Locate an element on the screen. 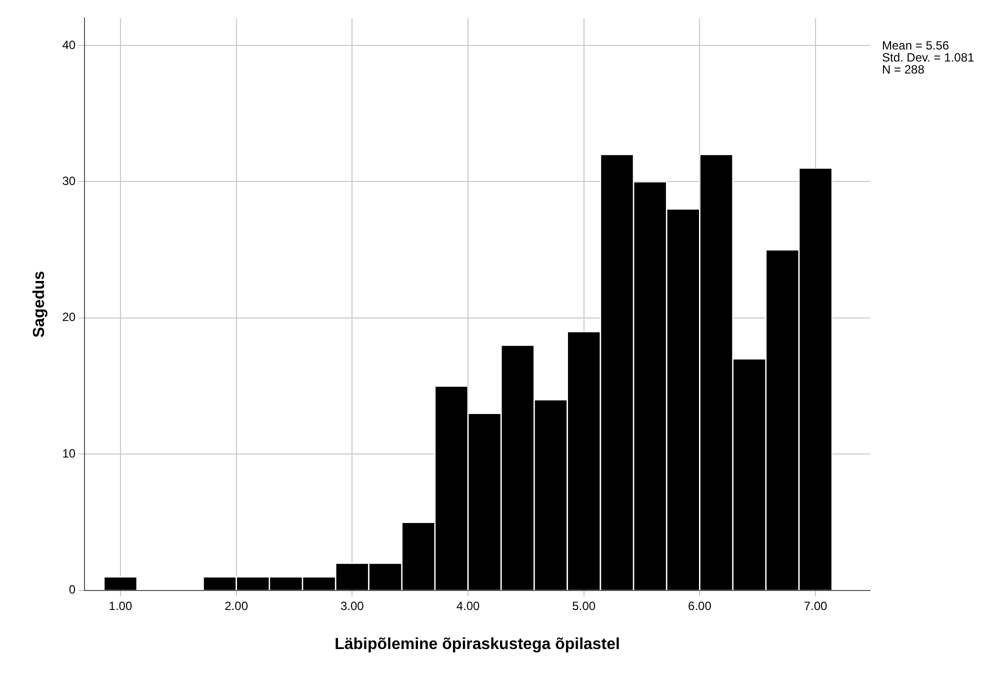 This screenshot has width=988, height=676. y-axis-title: Sagedus is located at coordinates (39, 304).